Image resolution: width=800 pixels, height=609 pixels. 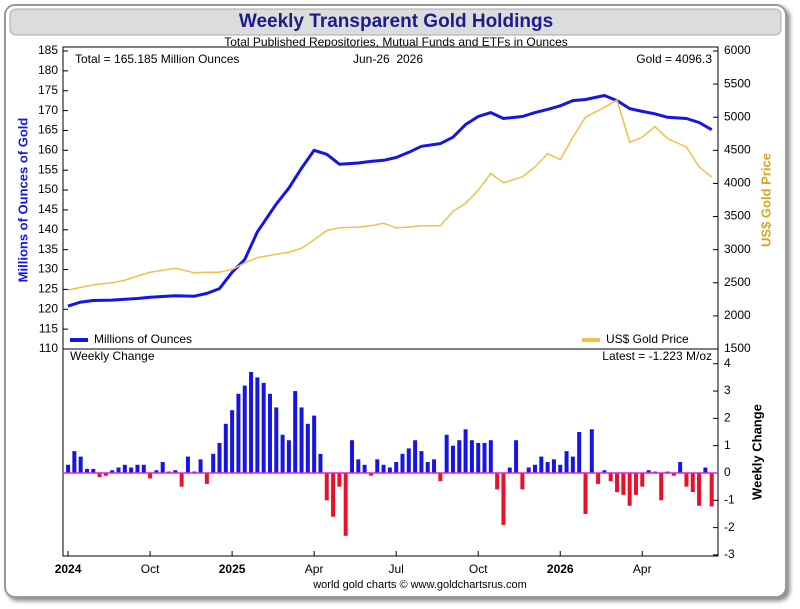 What do you see at coordinates (560, 569) in the screenshot?
I see `x-tick-label: 2026` at bounding box center [560, 569].